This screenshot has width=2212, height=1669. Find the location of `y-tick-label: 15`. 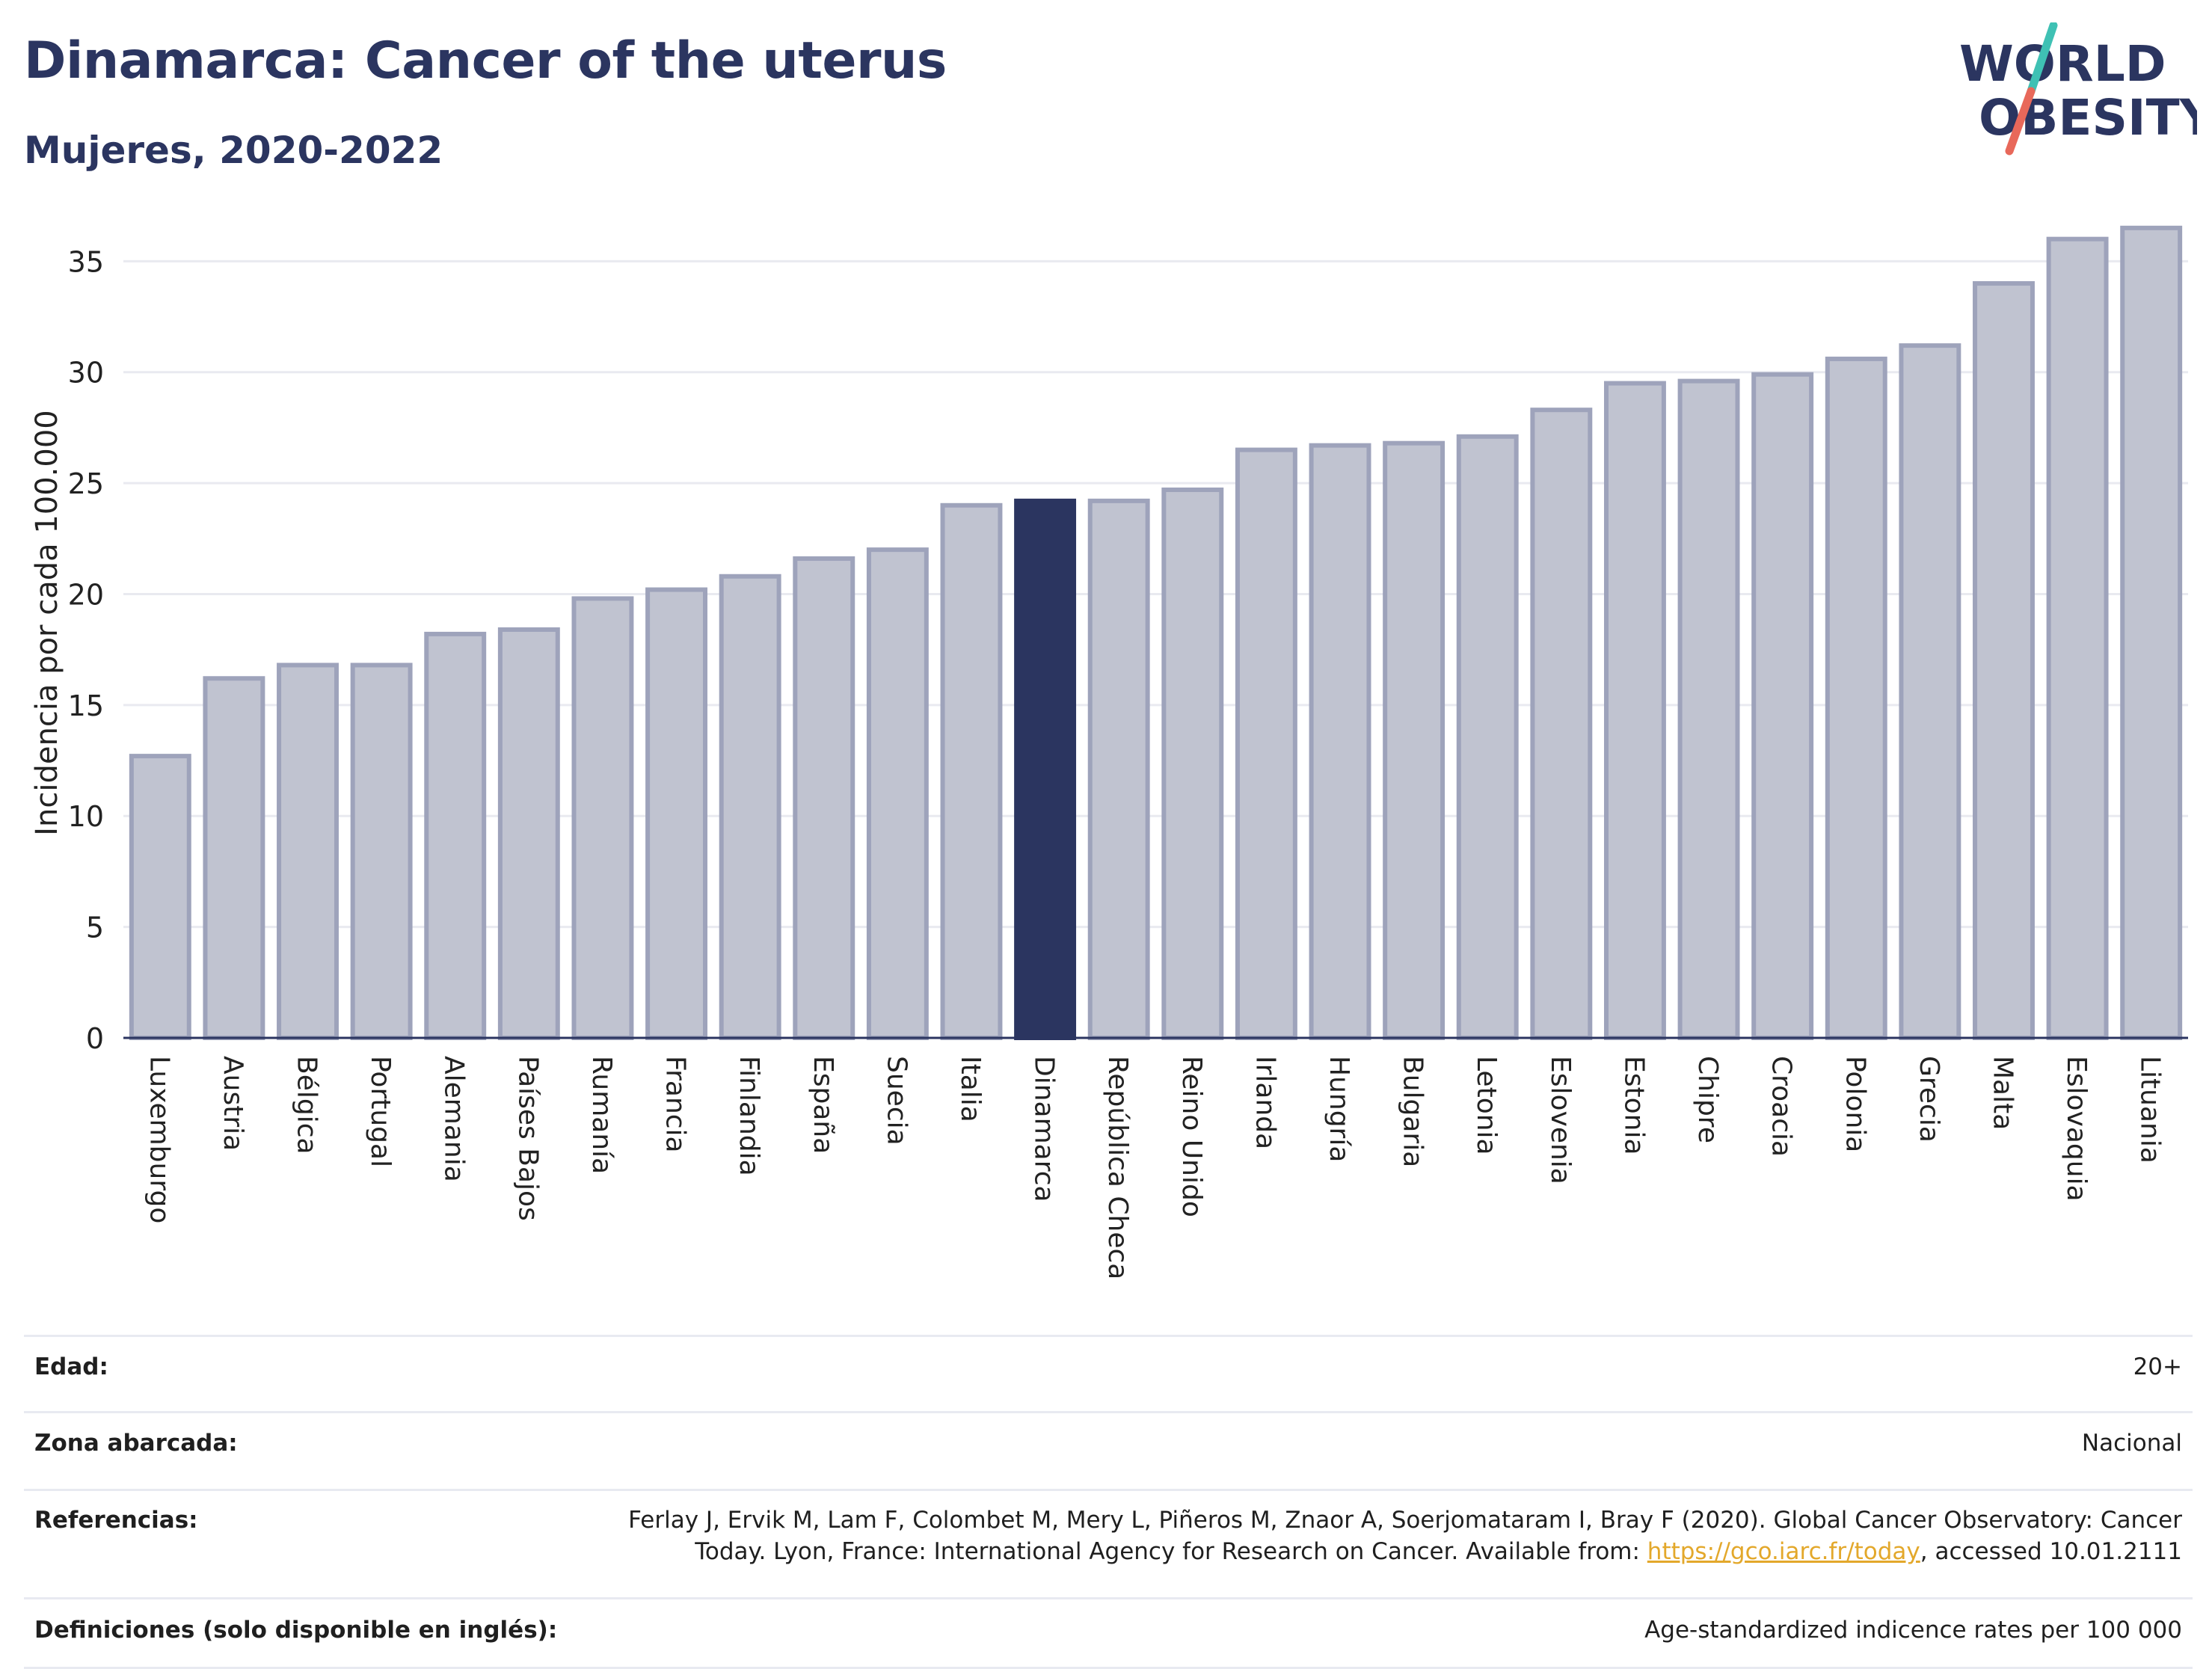

y-tick-label: 15 is located at coordinates (86, 705).